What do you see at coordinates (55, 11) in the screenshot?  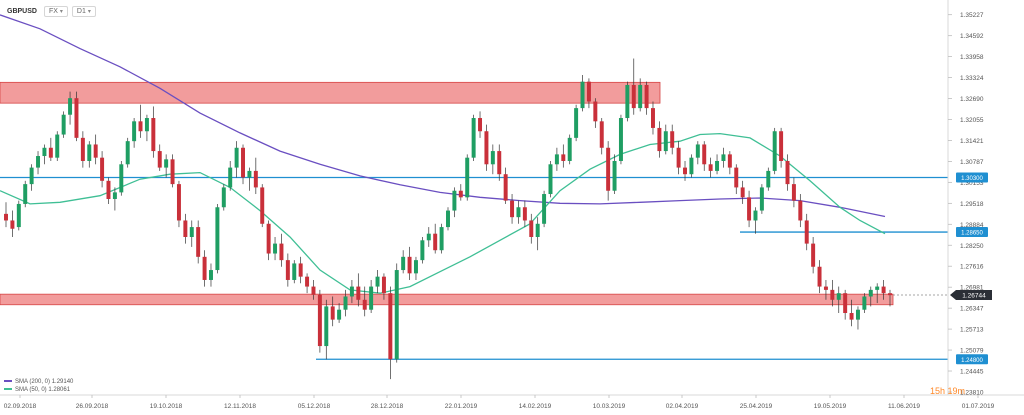 I see `type-selector: FX ▾` at bounding box center [55, 11].